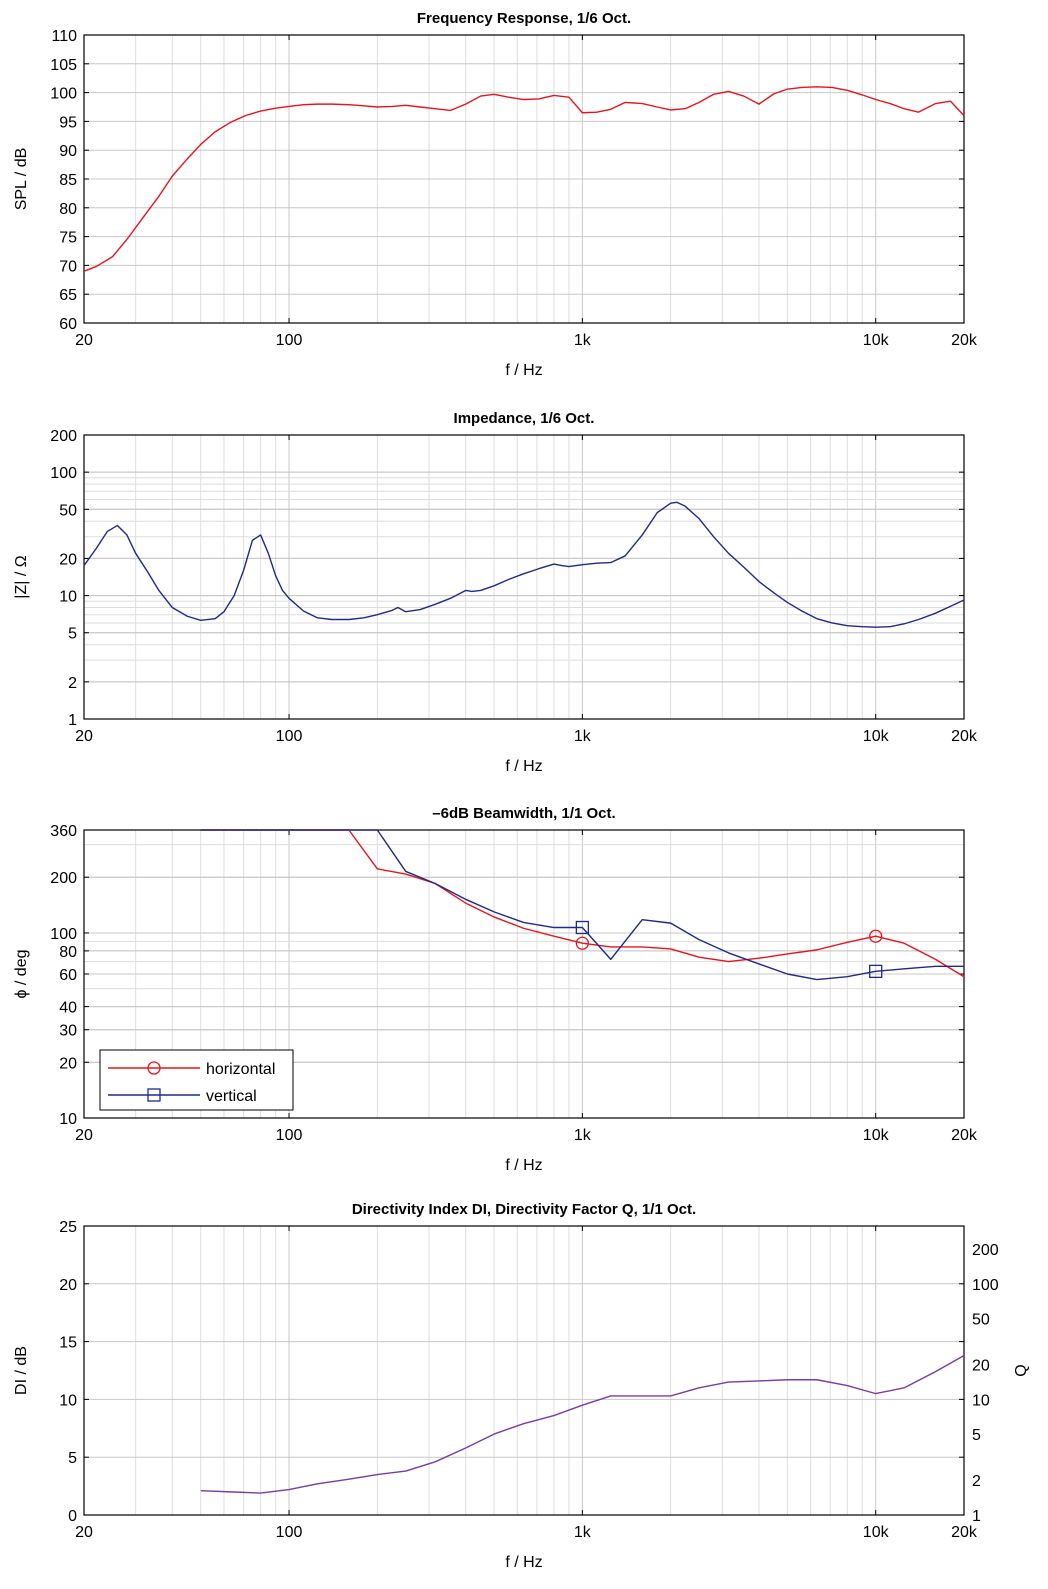  I want to click on legend-label: vertical, so click(231, 1096).